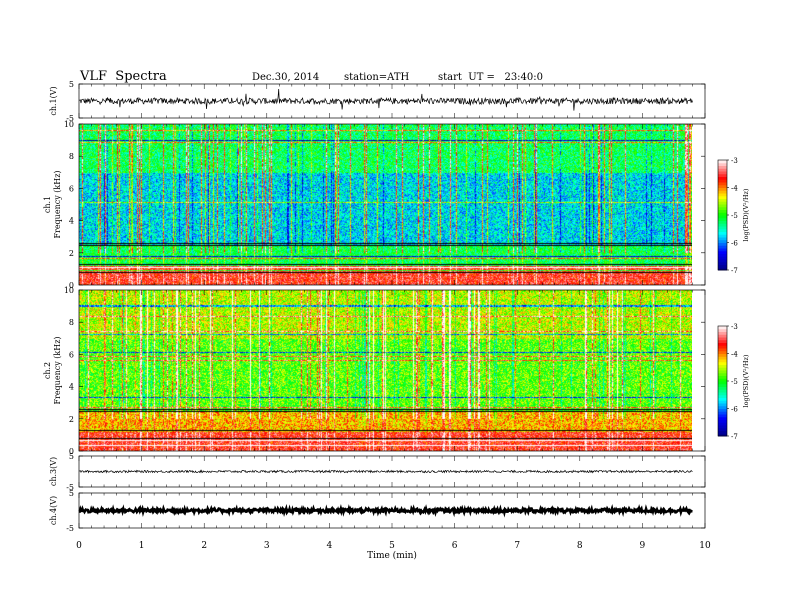 The width and height of the screenshot is (792, 612). I want to click on x-tick-label: 9, so click(643, 546).